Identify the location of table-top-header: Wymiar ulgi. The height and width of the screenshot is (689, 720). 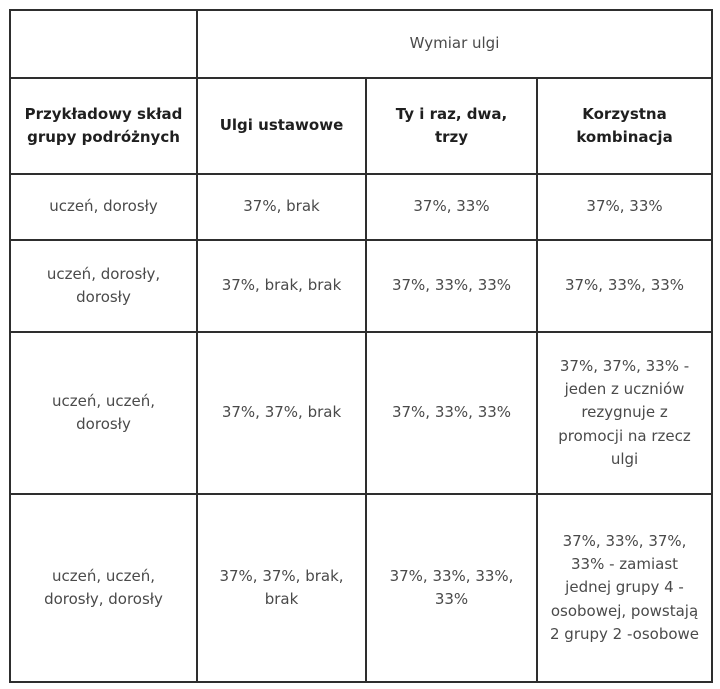
(454, 44).